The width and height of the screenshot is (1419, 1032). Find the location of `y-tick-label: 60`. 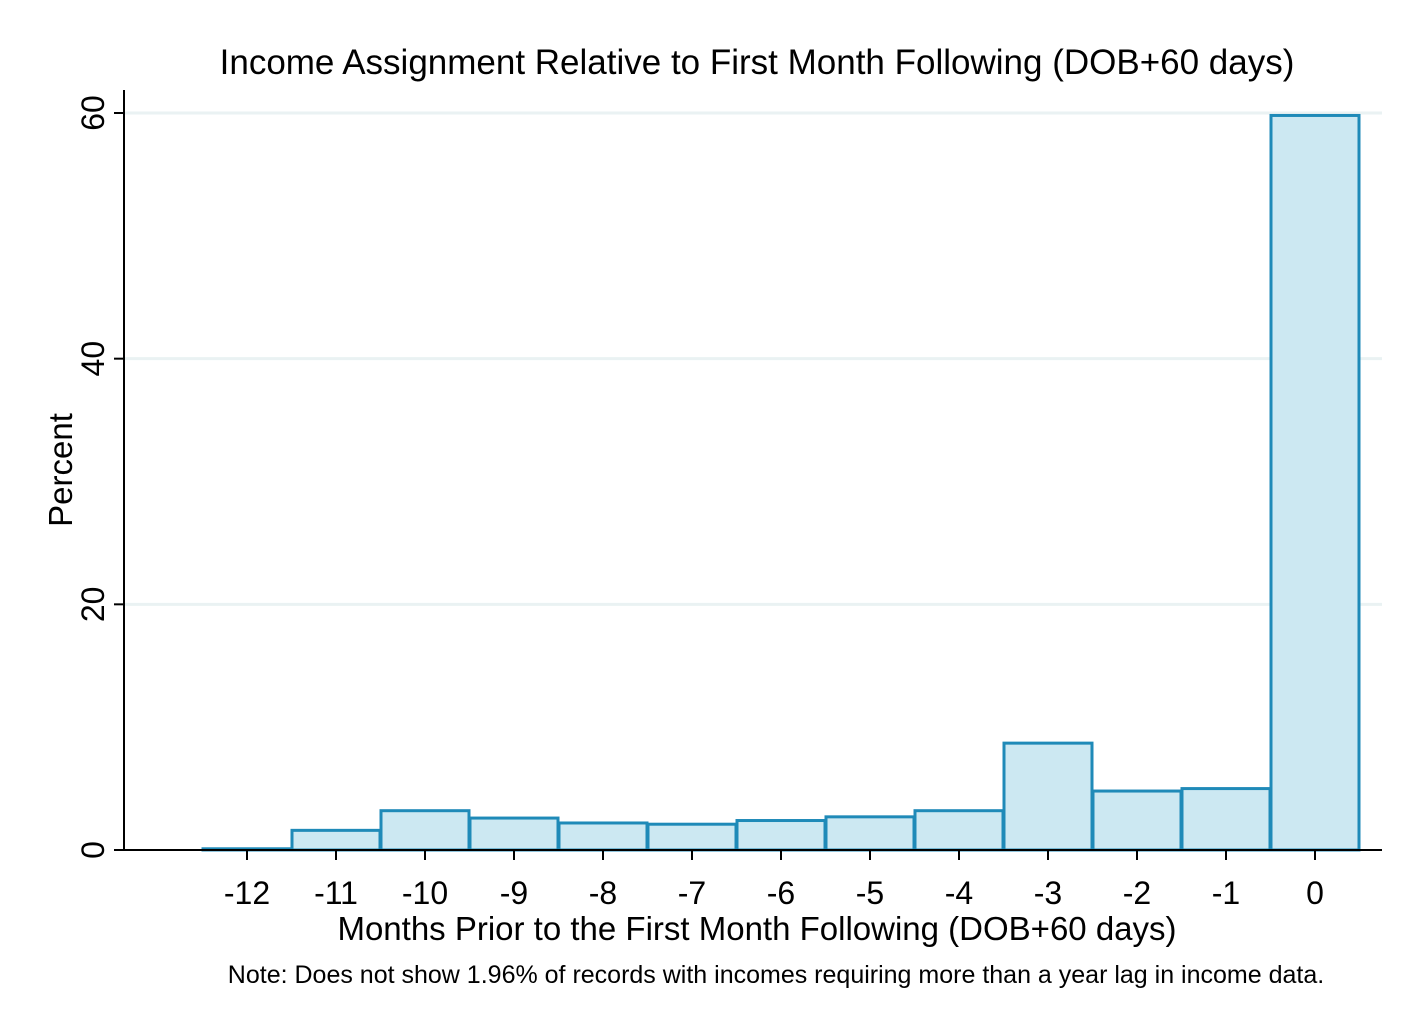

y-tick-label: 60 is located at coordinates (93, 113).